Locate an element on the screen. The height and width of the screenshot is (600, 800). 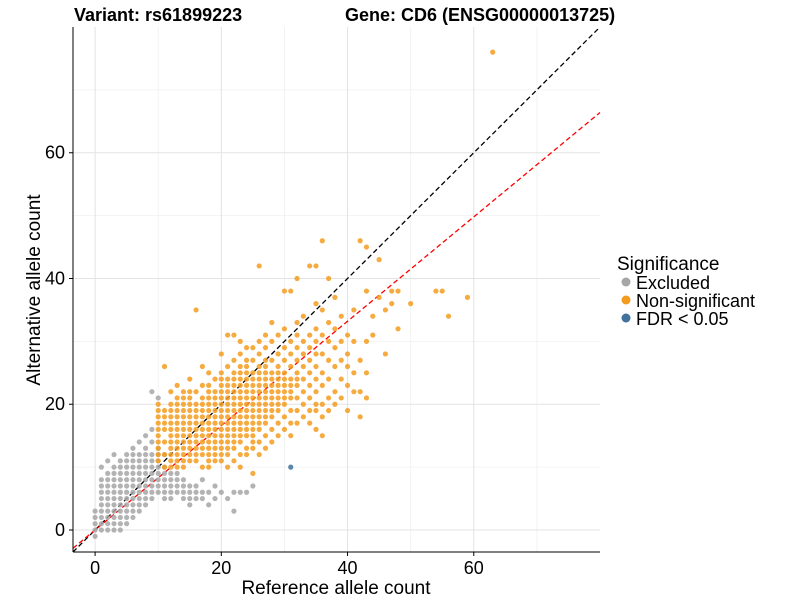
legend-label-non-significant: Non-significant is located at coordinates (695, 301).